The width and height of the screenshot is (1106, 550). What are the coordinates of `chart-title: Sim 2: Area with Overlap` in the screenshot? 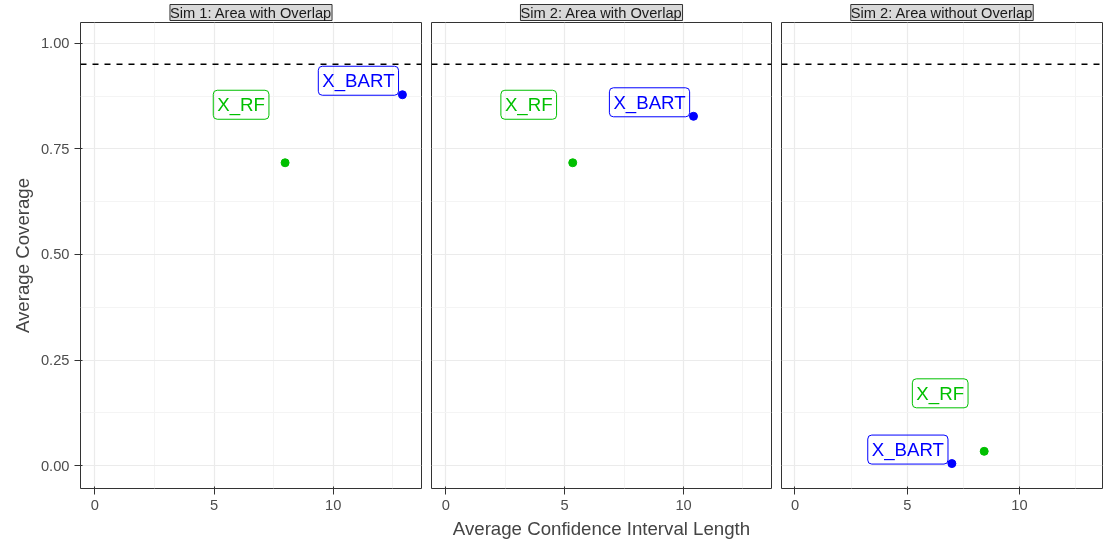 It's located at (601, 12).